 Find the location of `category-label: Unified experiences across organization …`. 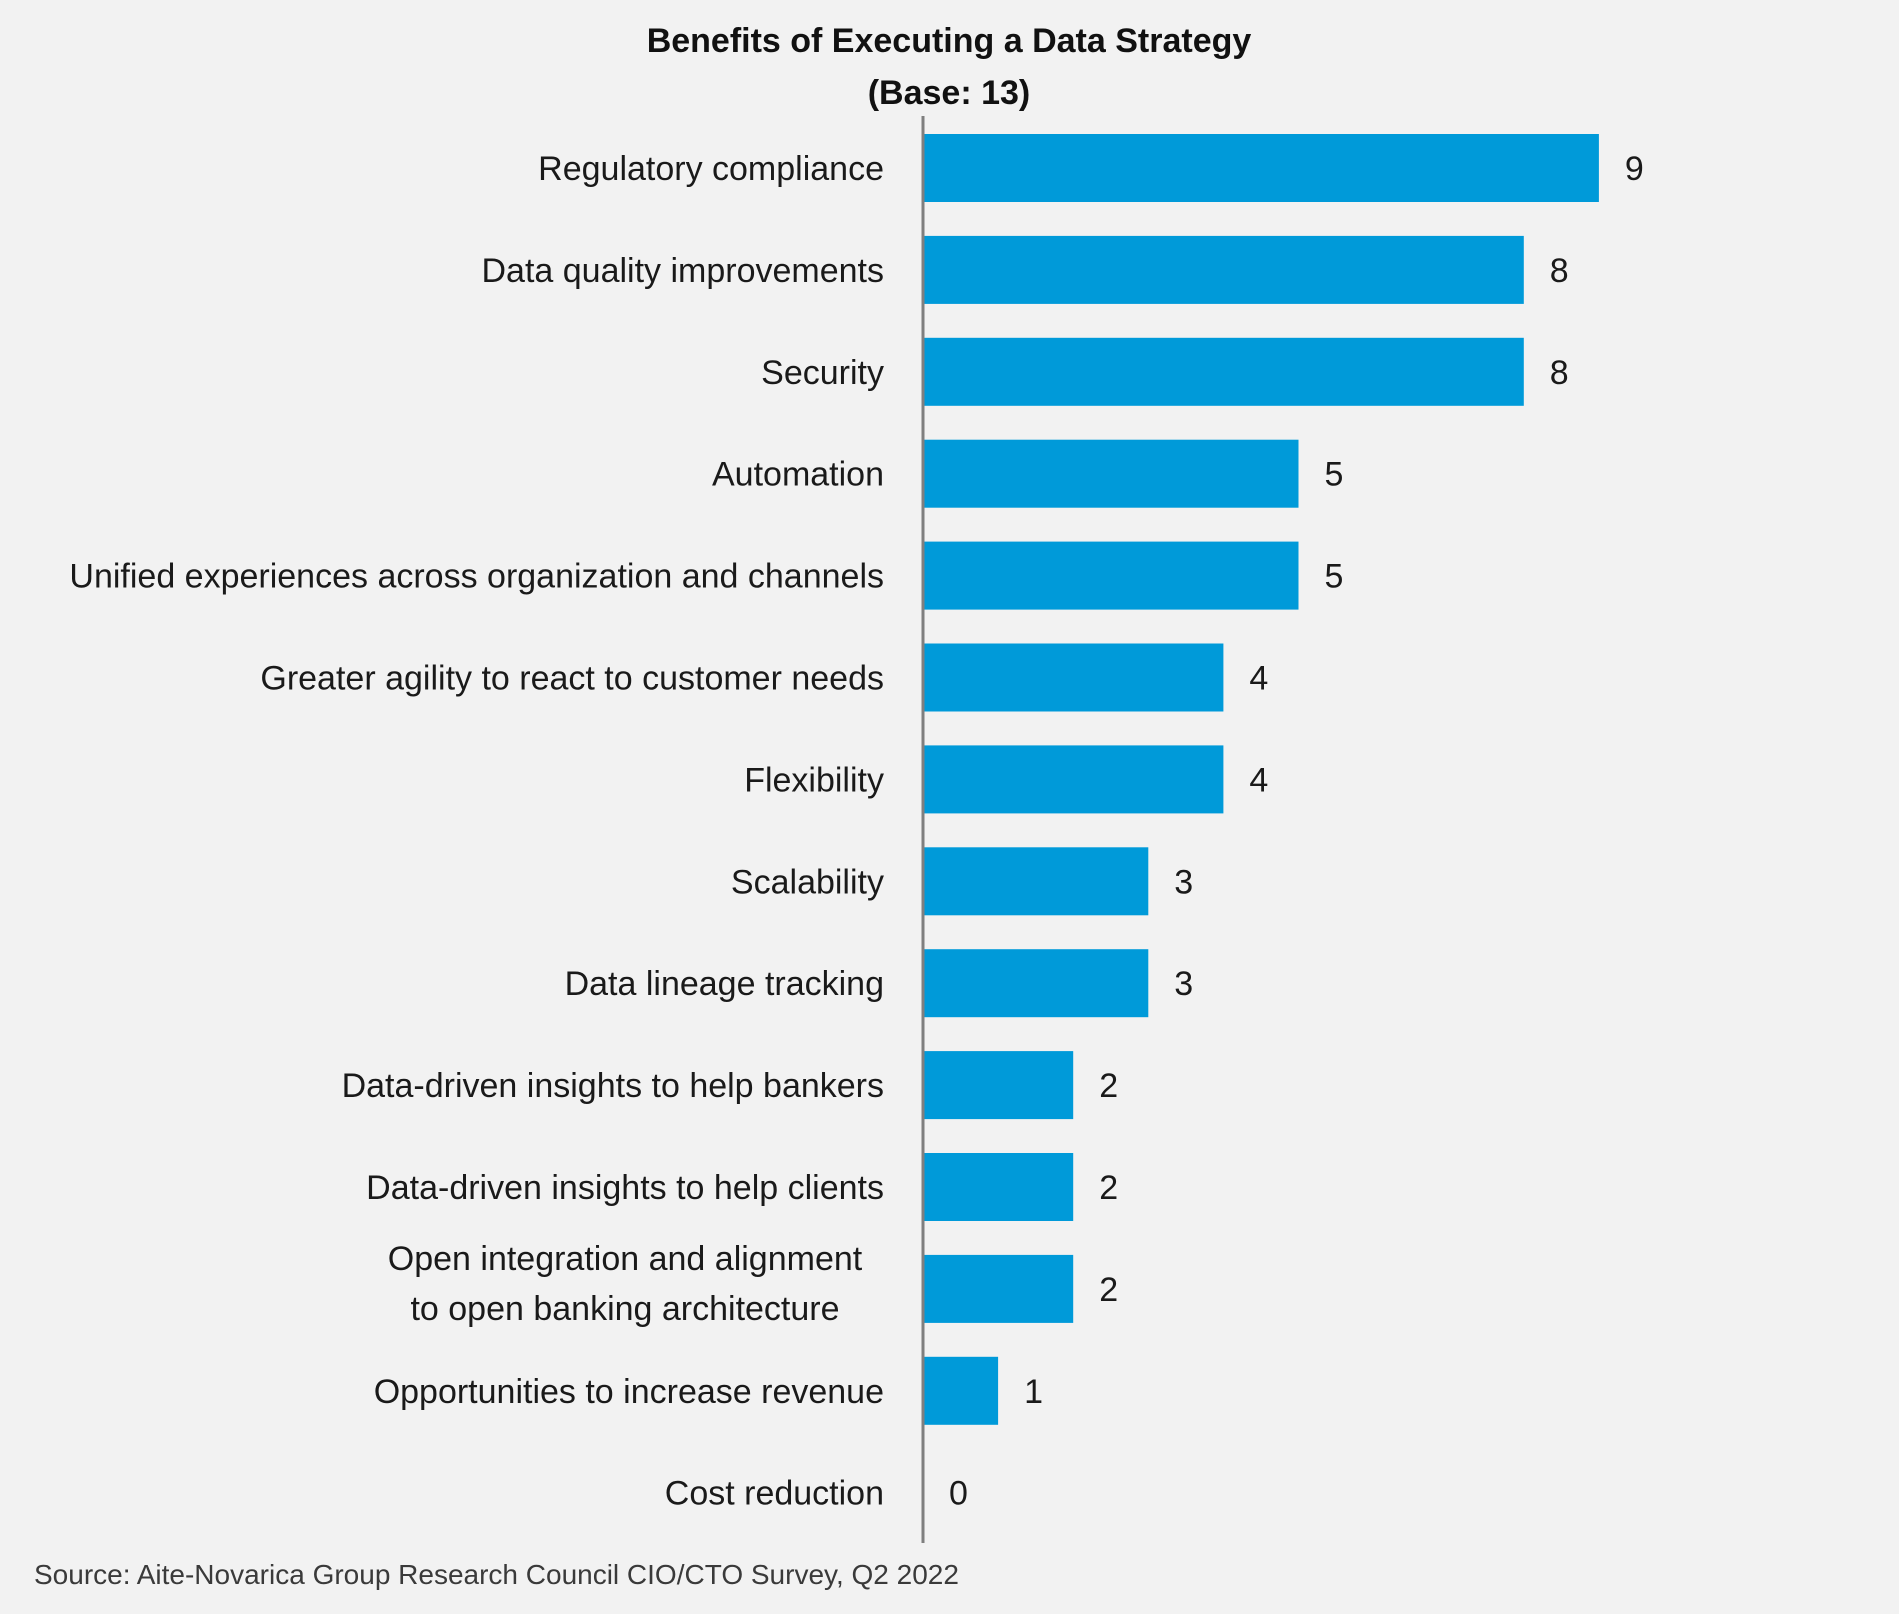

category-label: Unified experiences across organization … is located at coordinates (476, 577).